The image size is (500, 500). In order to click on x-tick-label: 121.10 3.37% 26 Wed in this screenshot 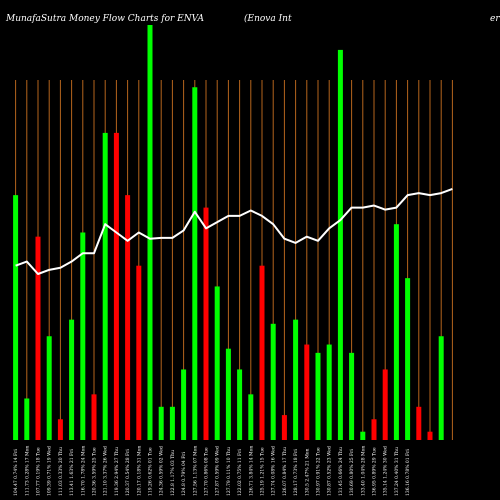, I will do `click(106, 471)`.